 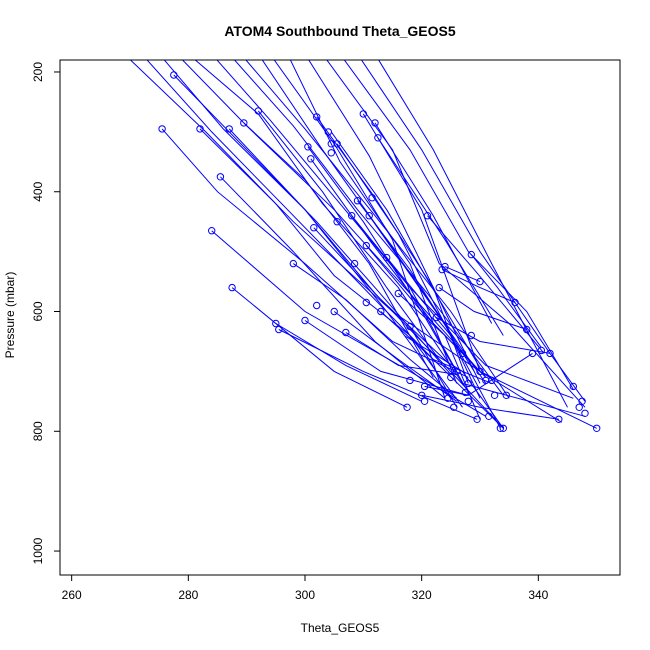 I want to click on y-tick-label-800: 800, so click(x=38, y=431).